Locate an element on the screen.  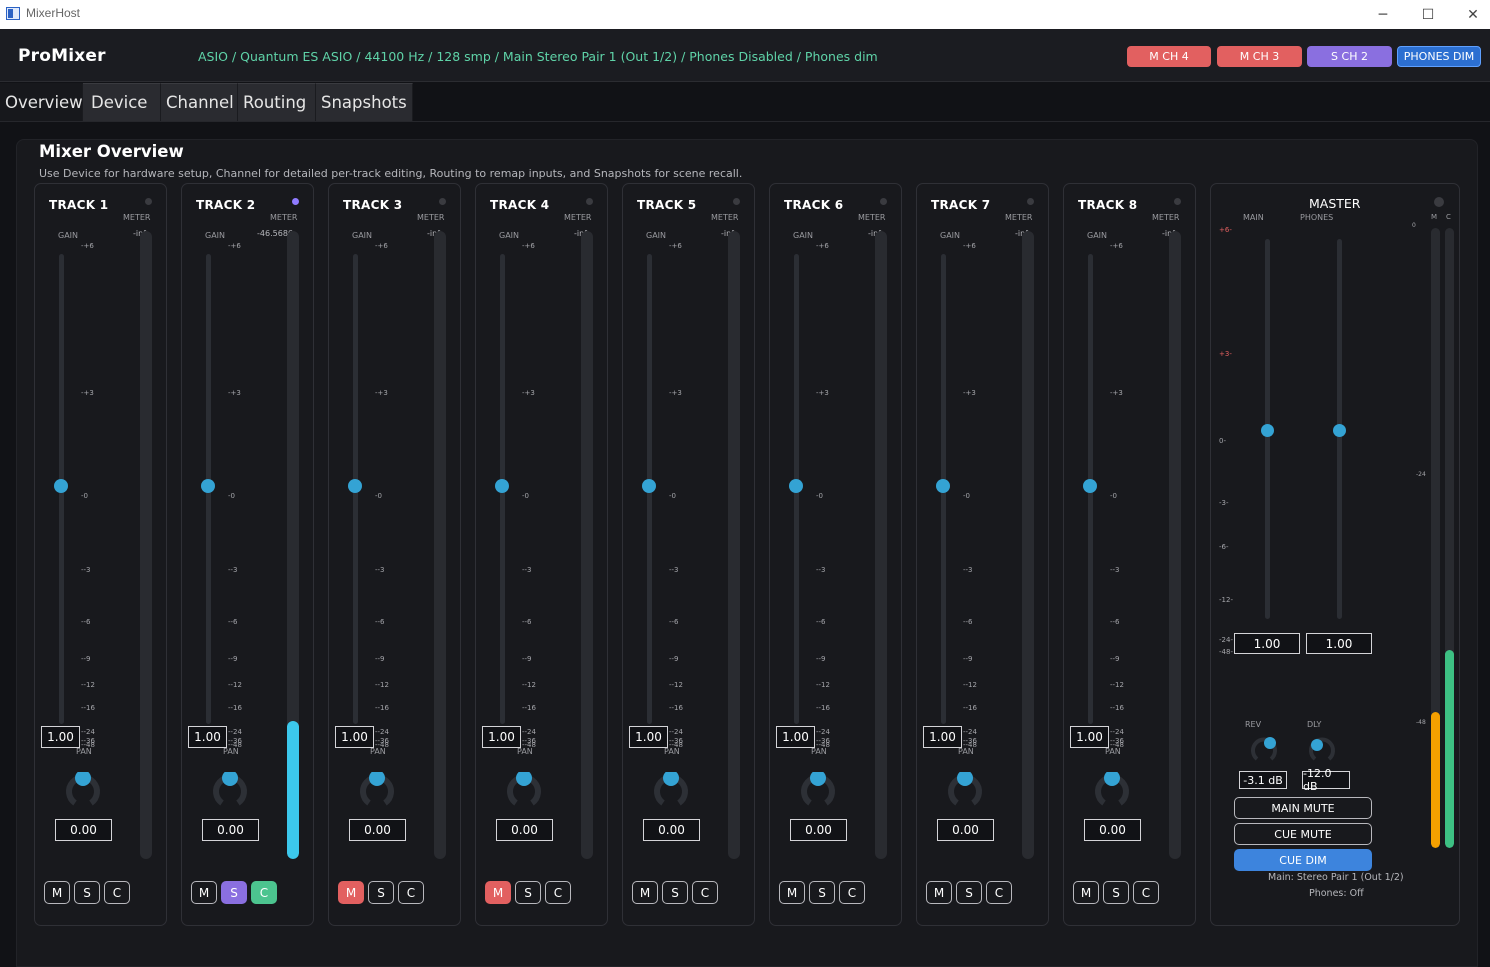
maximize-icon: ☐ is located at coordinates (1428, 14).